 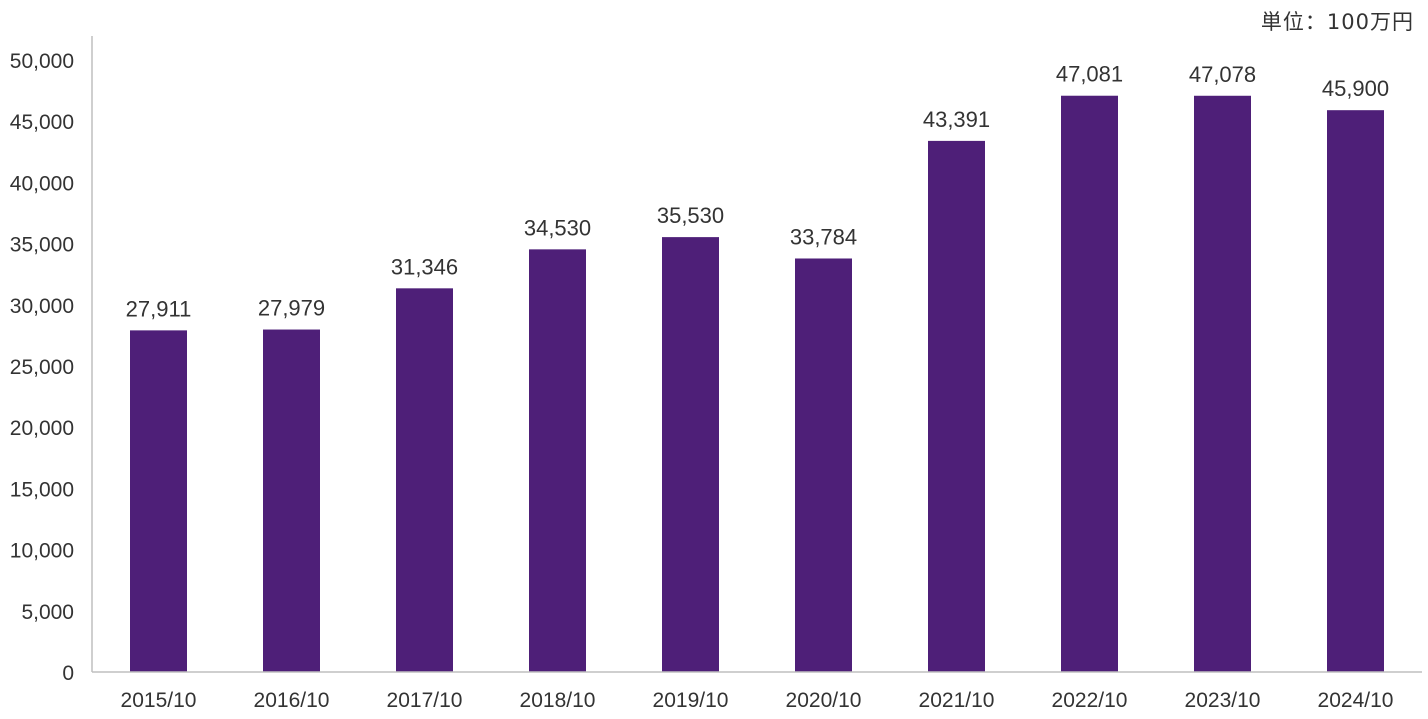 I want to click on data-label: 47,078, so click(x=1222, y=74).